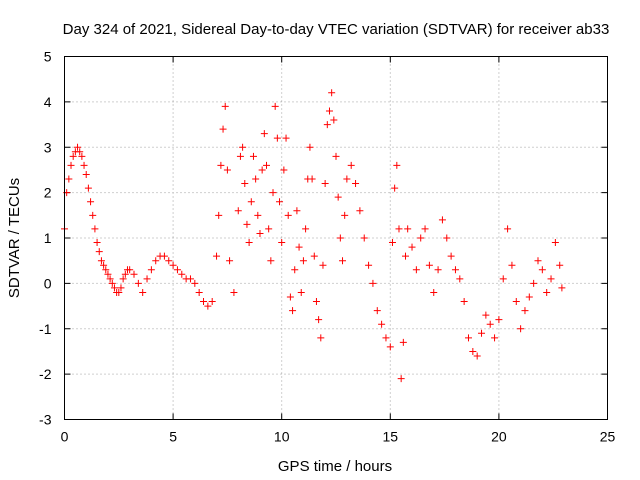 The image size is (640, 480). I want to click on y-tick-label: 0, so click(48, 283).